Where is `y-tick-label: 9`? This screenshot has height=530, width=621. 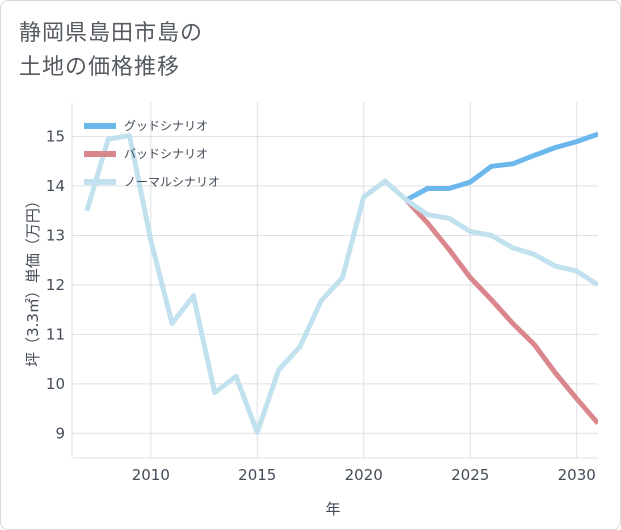
y-tick-label: 9 is located at coordinates (60, 433).